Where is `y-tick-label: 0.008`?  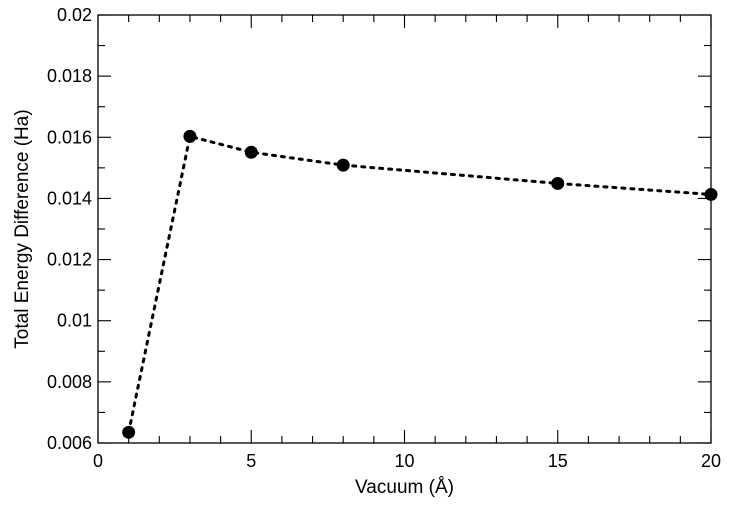 y-tick-label: 0.008 is located at coordinates (69, 382).